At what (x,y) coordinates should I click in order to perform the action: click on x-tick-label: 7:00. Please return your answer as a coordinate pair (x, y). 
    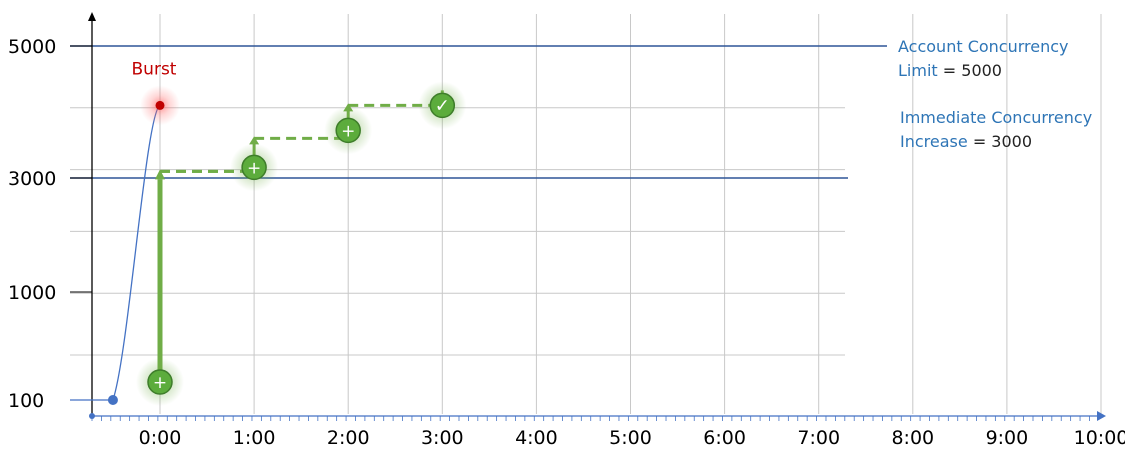
    Looking at the image, I should click on (818, 438).